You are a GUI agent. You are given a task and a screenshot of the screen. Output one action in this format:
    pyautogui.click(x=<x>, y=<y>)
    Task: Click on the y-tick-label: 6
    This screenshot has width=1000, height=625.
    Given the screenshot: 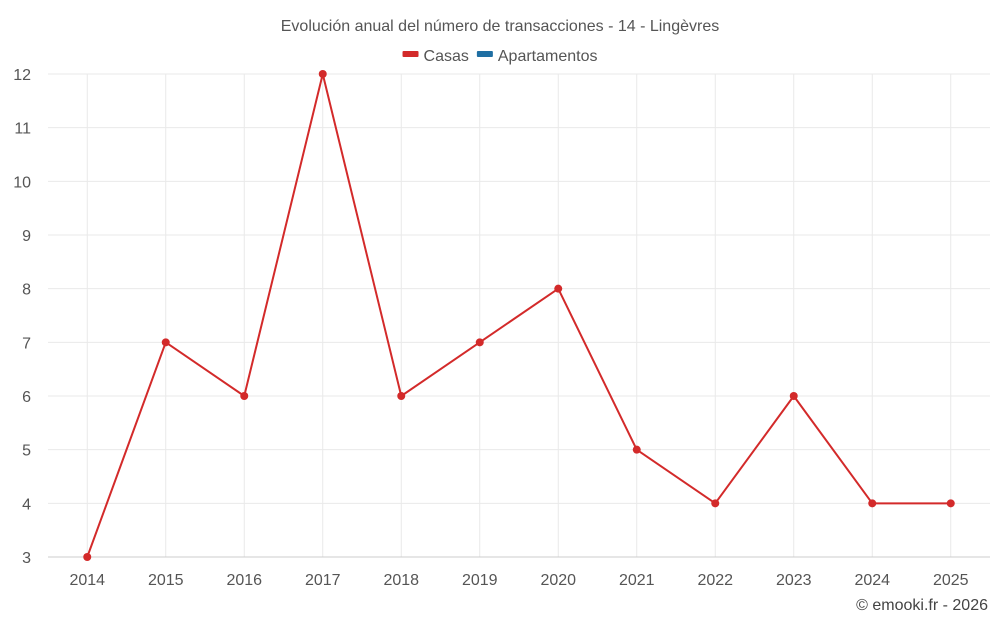 What is the action you would take?
    pyautogui.click(x=26, y=397)
    